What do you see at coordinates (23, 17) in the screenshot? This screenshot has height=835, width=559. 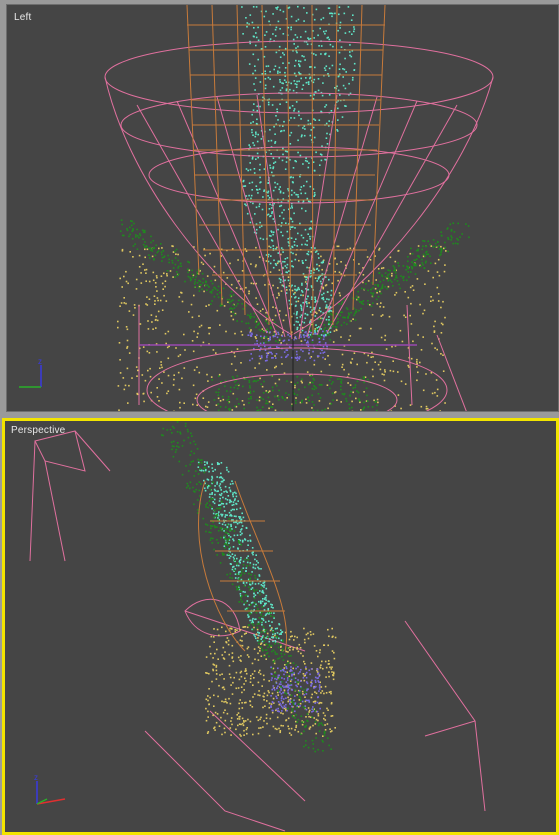 I see `viewport-label: Left` at bounding box center [23, 17].